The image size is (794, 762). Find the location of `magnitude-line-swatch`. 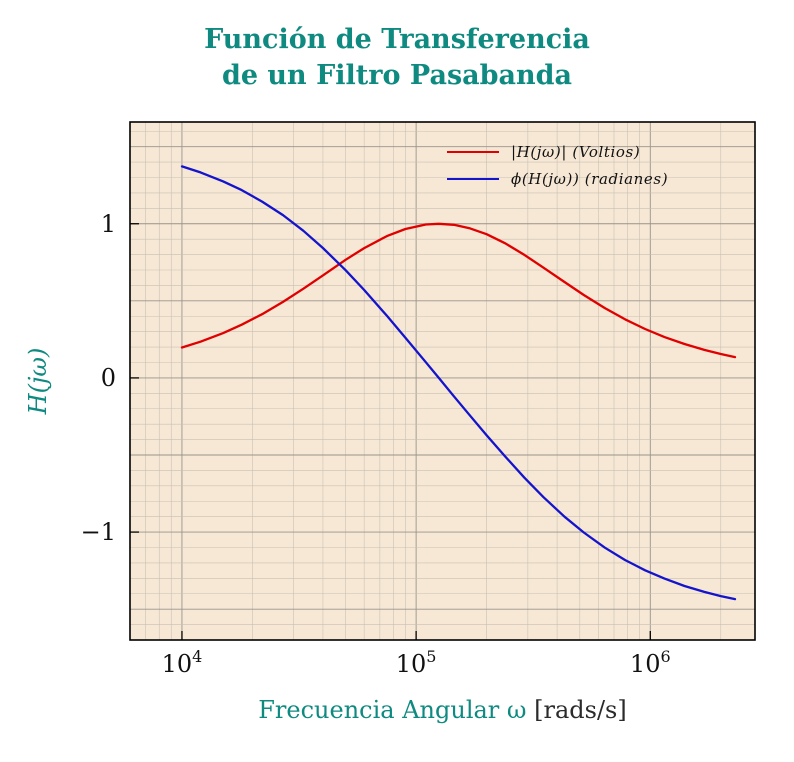

magnitude-line-swatch is located at coordinates (473, 152).